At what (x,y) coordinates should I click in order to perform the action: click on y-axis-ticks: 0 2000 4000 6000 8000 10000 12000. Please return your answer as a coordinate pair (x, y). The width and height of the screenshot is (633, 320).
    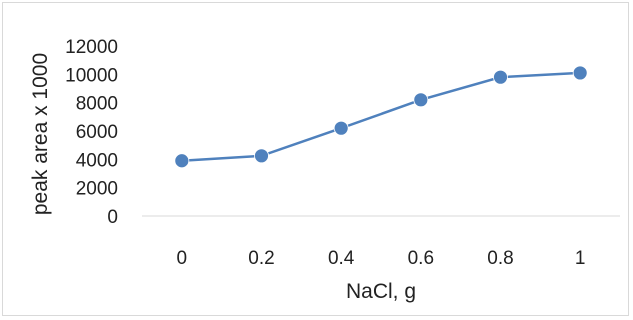
    Looking at the image, I should click on (91, 132).